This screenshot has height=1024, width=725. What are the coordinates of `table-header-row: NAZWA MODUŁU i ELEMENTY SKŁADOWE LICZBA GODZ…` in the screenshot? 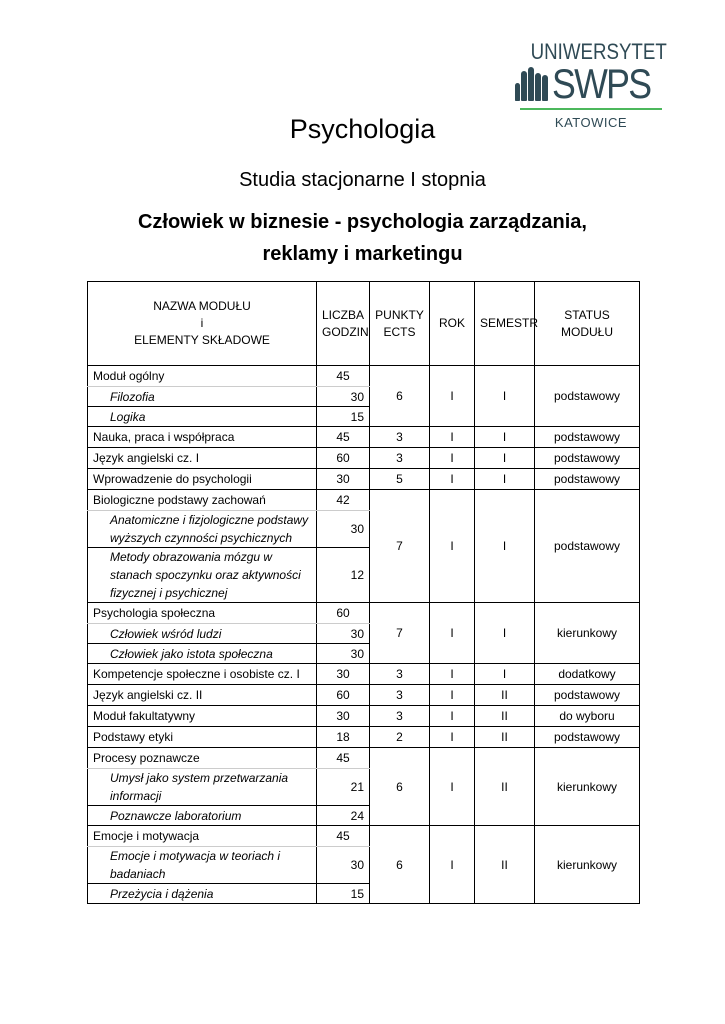 It's located at (363, 323).